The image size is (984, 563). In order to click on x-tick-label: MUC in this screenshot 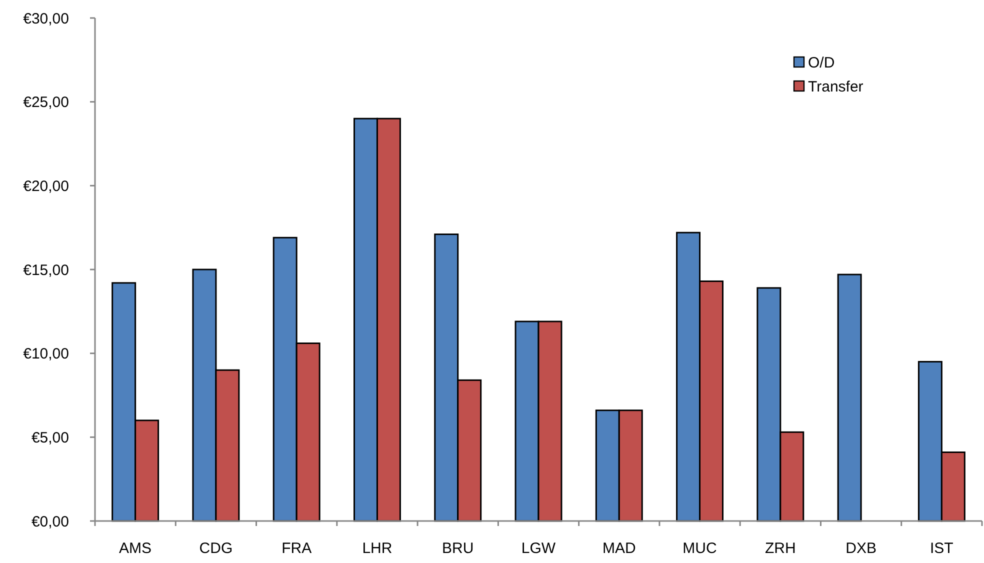, I will do `click(700, 548)`.